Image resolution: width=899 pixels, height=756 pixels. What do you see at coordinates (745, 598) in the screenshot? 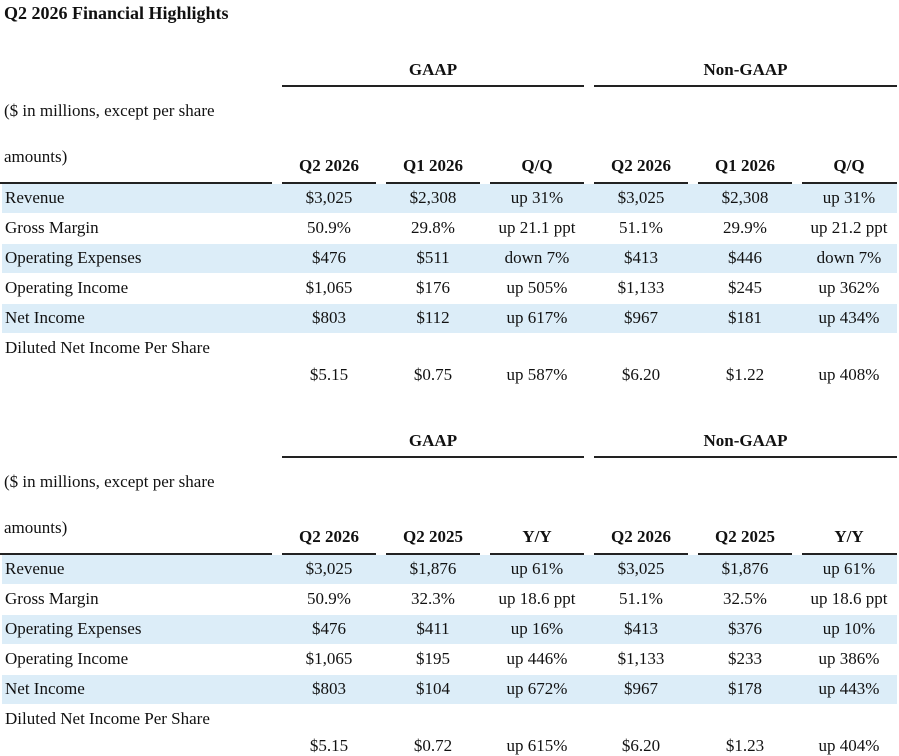
I see `cell-value: 32.5%` at bounding box center [745, 598].